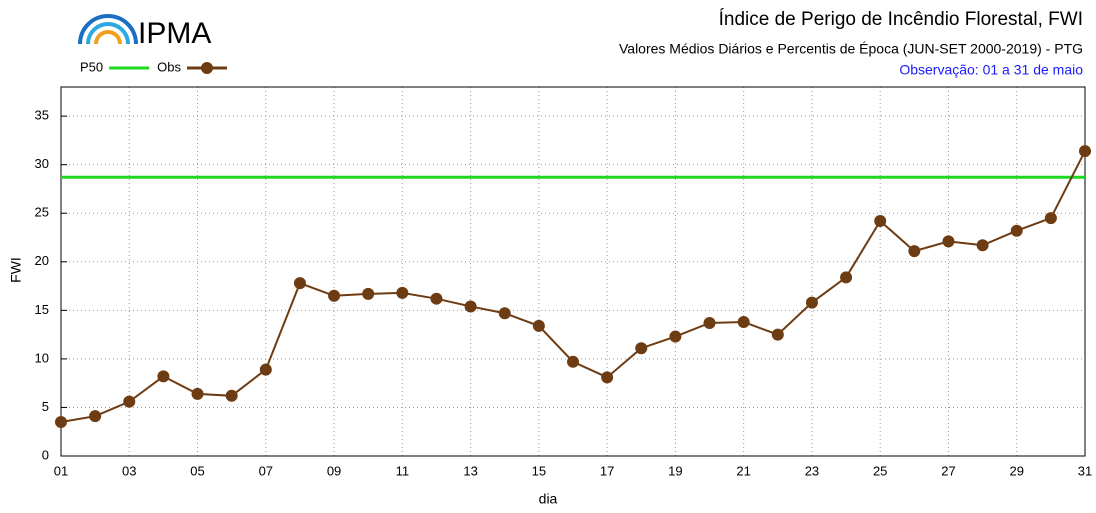 Image resolution: width=1096 pixels, height=513 pixels. What do you see at coordinates (1016, 470) in the screenshot?
I see `x-tick-label: 29` at bounding box center [1016, 470].